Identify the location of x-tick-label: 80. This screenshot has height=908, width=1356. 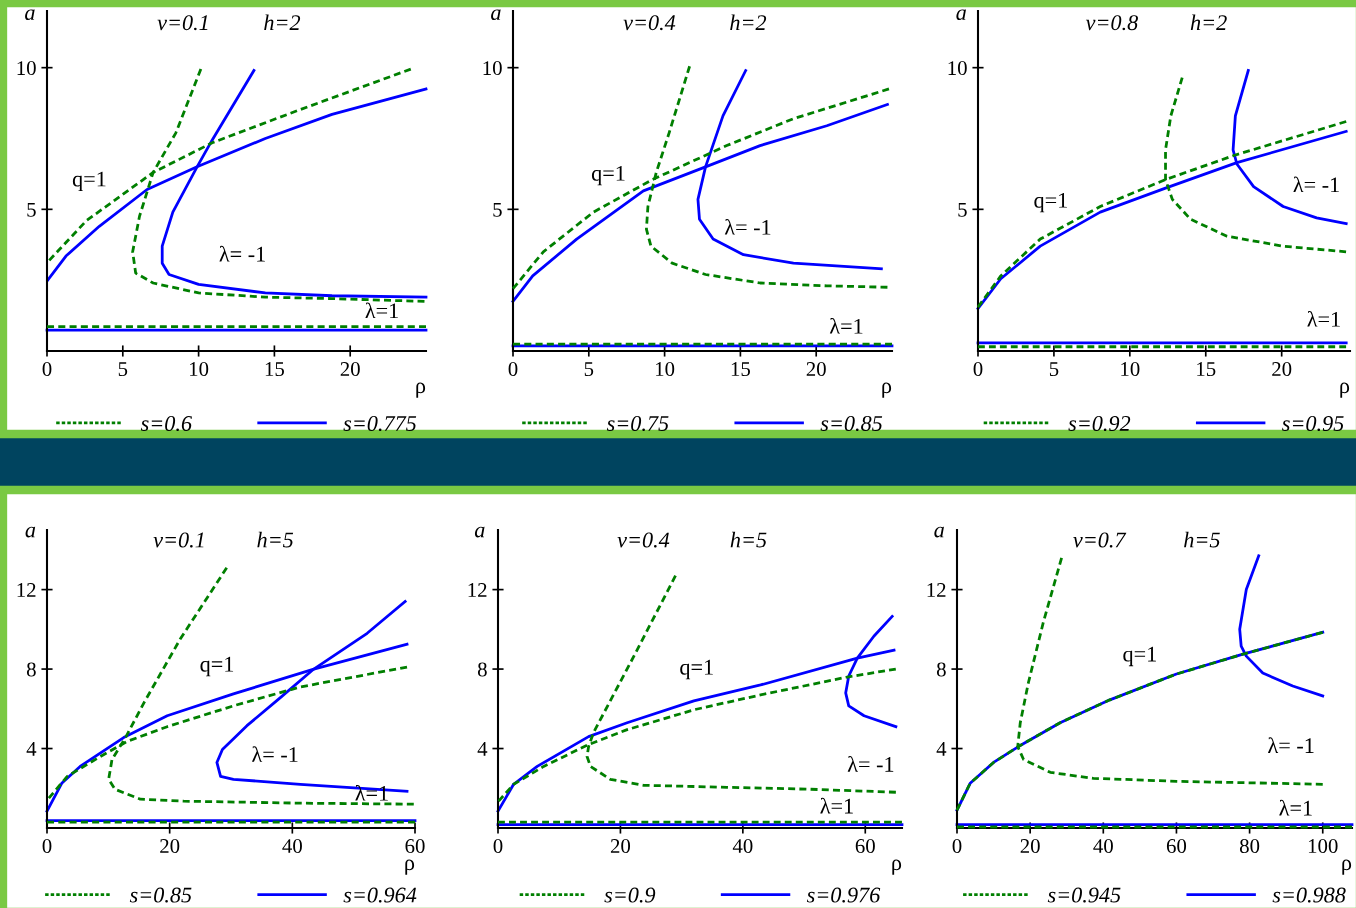
(1249, 846).